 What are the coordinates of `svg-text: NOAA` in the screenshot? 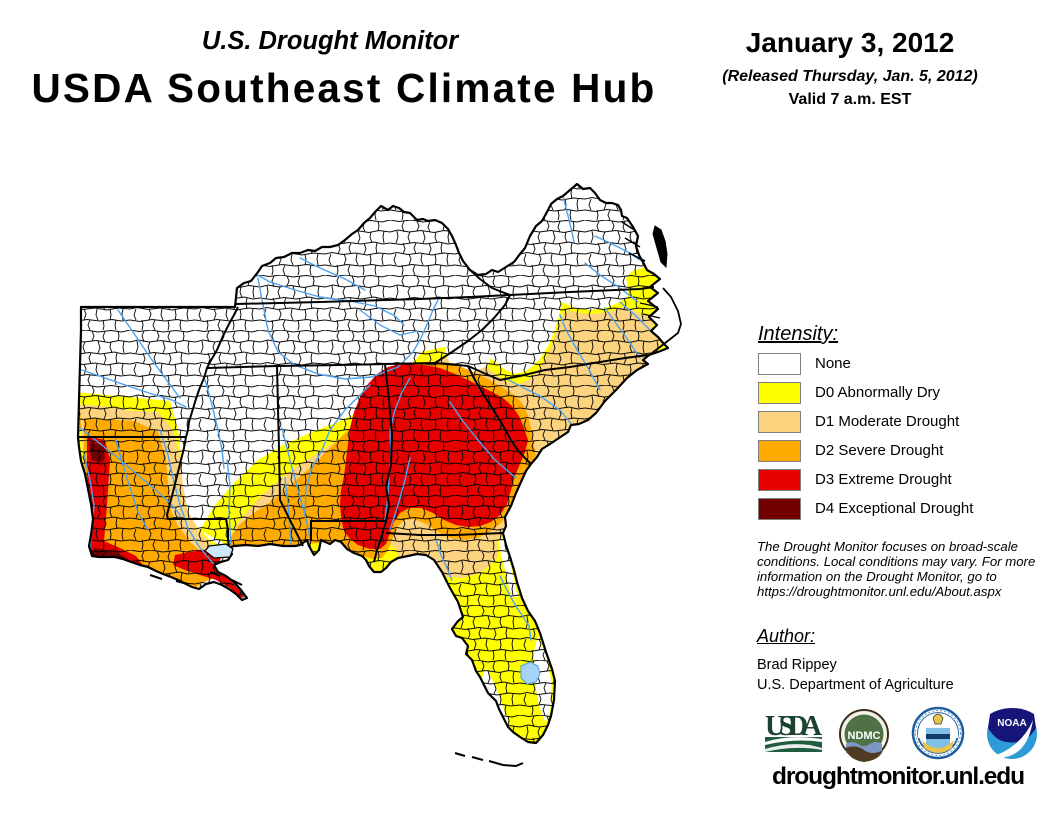 It's located at (1011, 723).